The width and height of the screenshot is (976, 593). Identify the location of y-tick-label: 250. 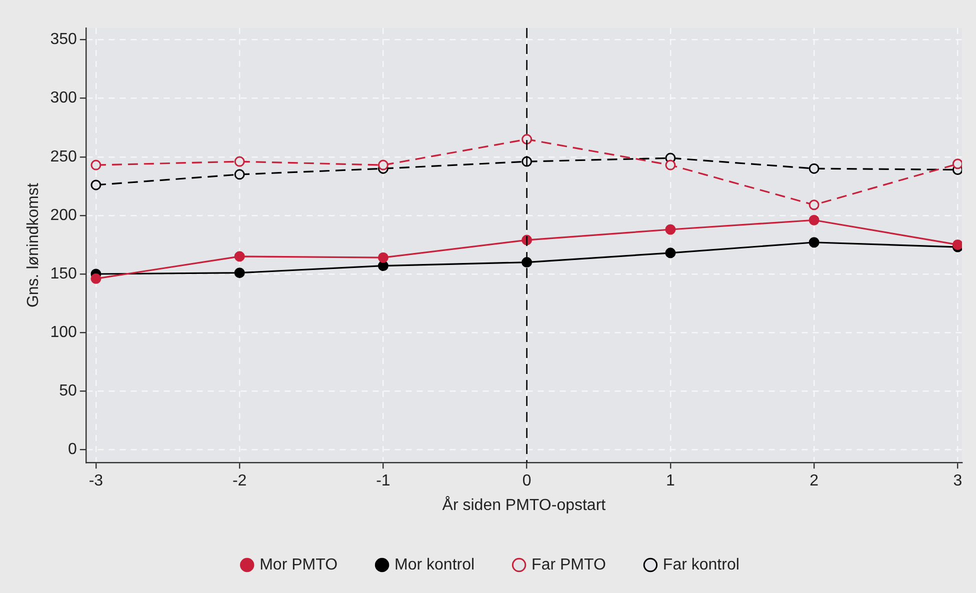
(63, 157).